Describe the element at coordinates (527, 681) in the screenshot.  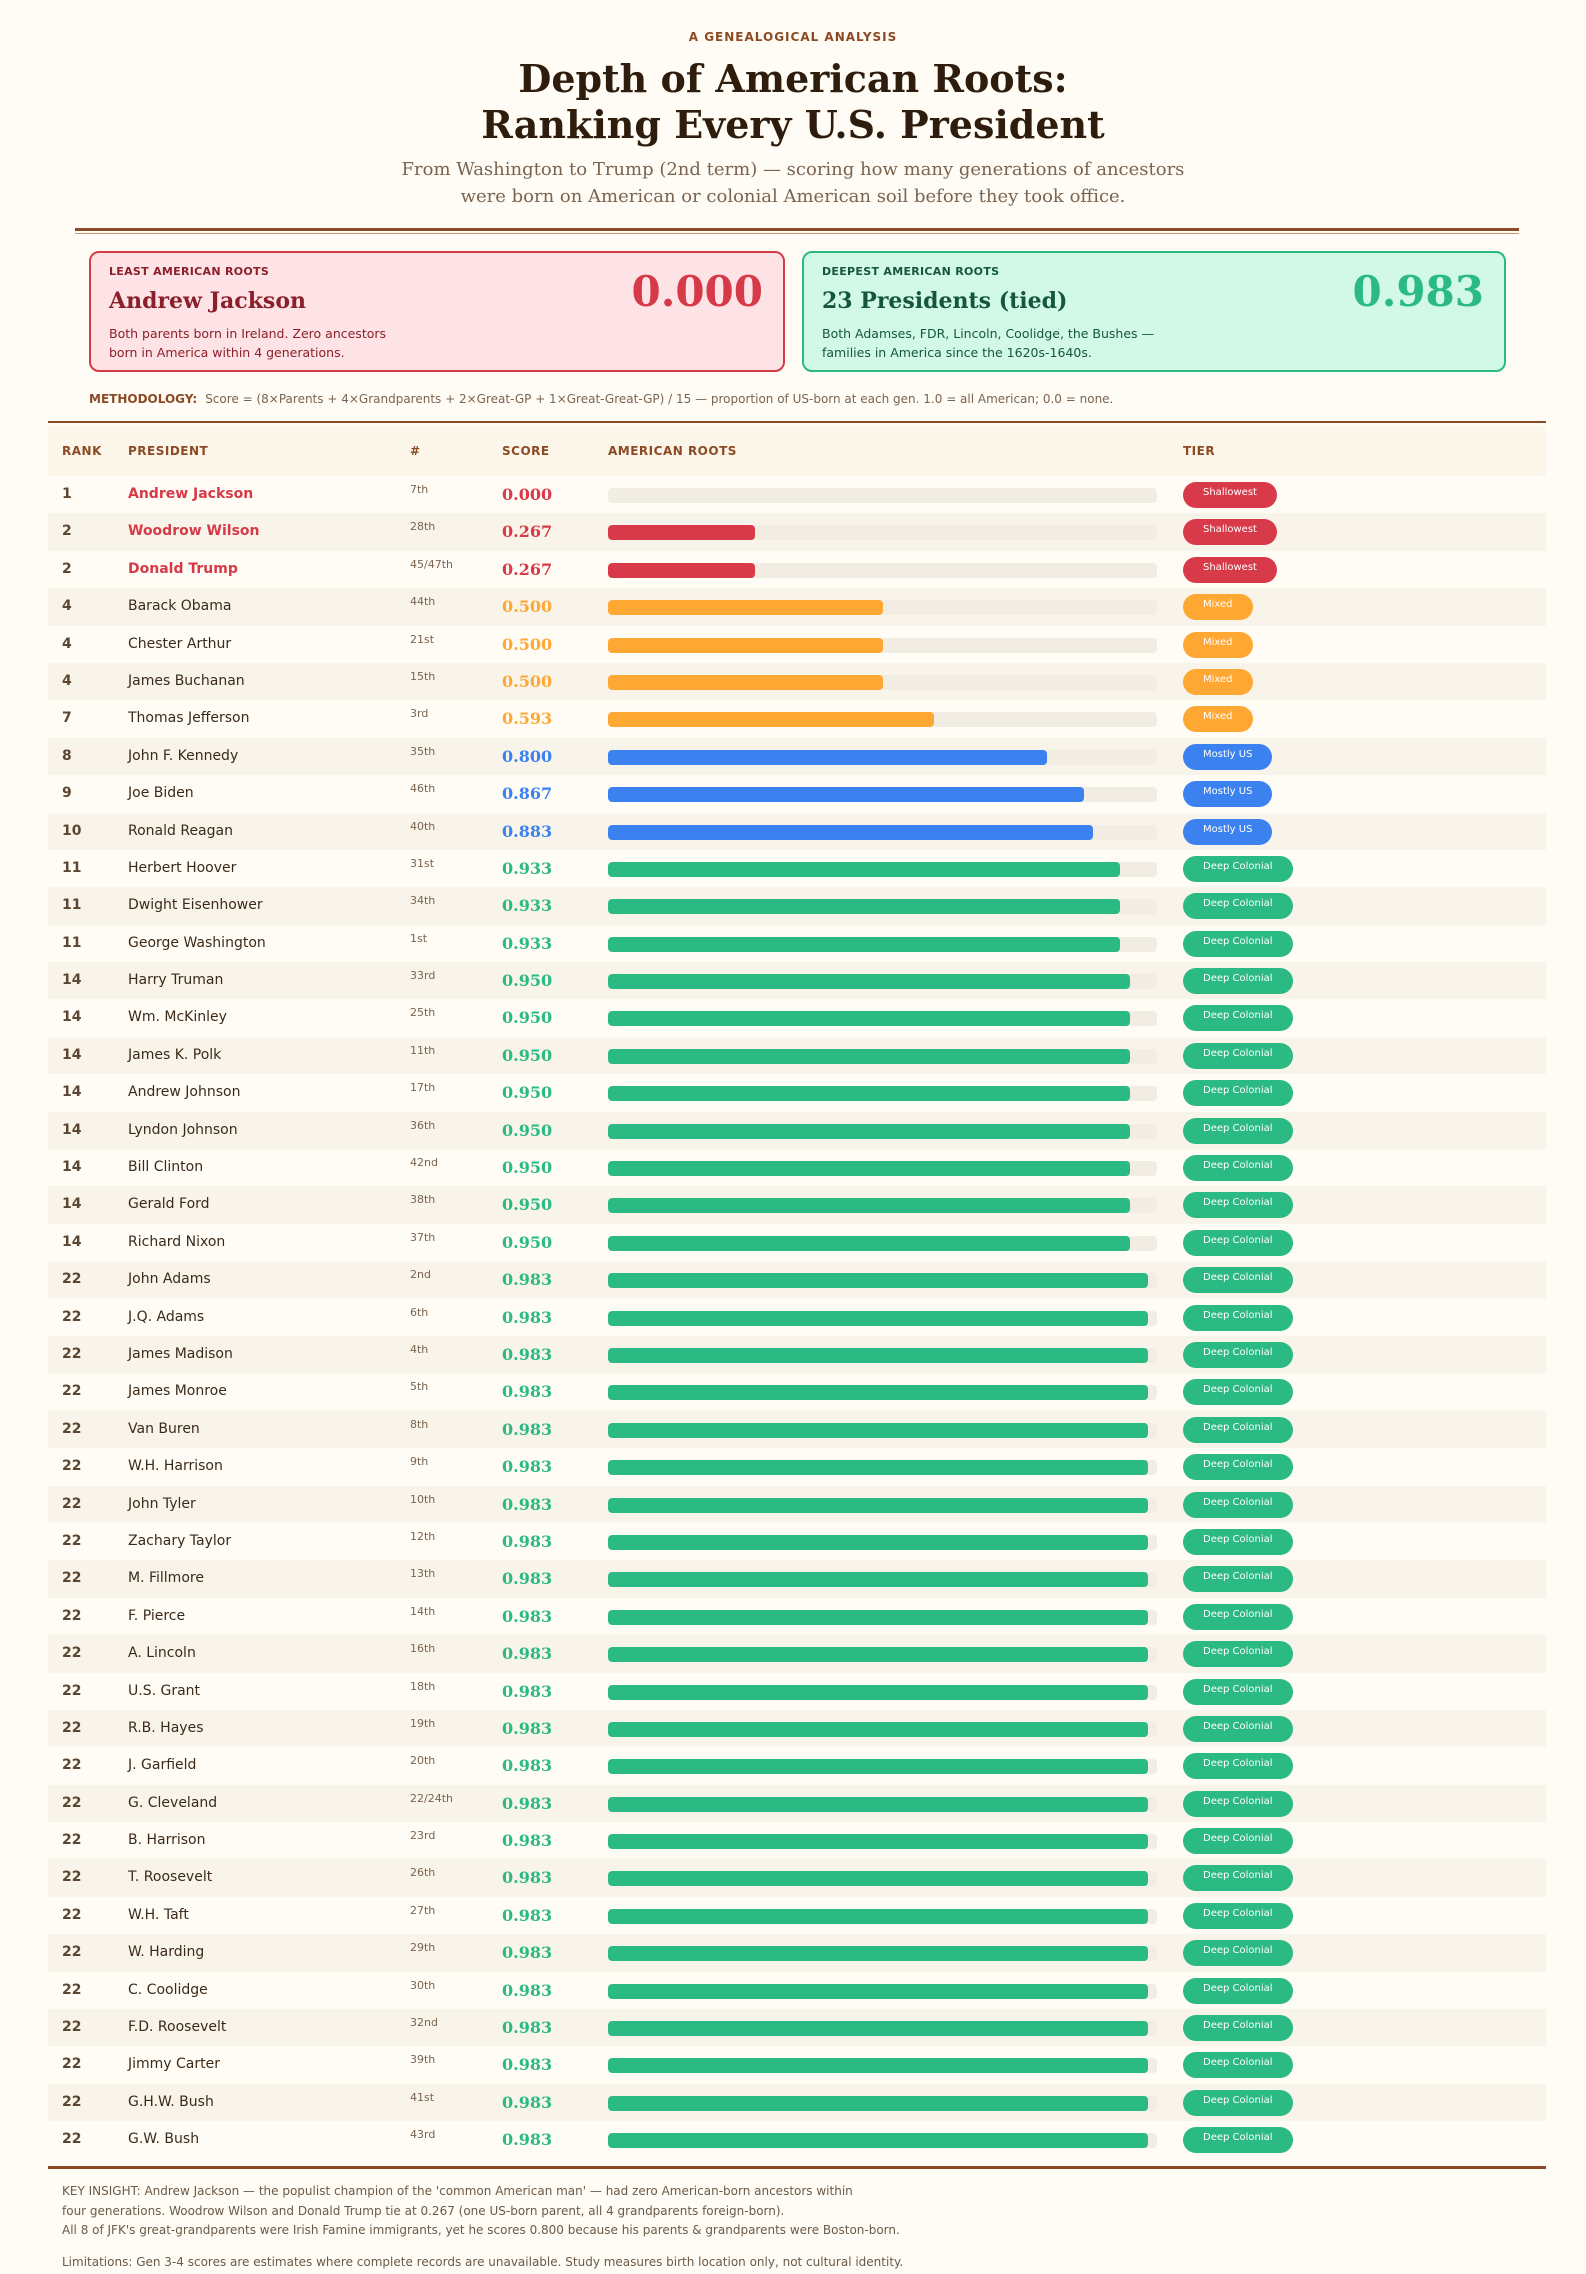
I see `score-value: 0.500` at that location.